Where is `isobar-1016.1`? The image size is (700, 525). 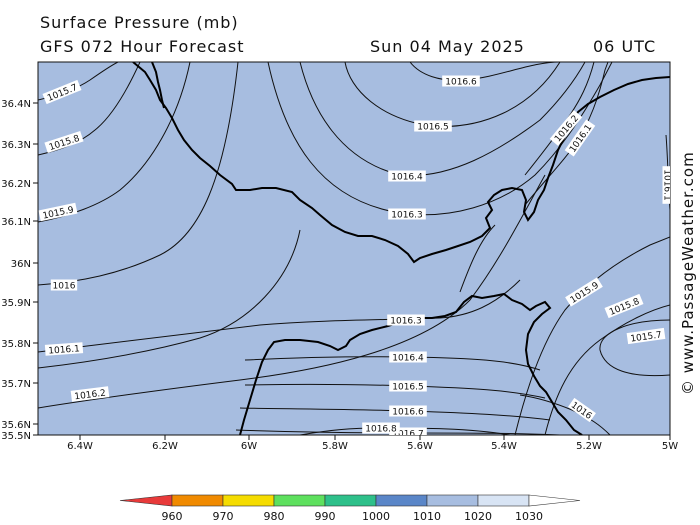
isobar-1016.1 is located at coordinates (169, 299).